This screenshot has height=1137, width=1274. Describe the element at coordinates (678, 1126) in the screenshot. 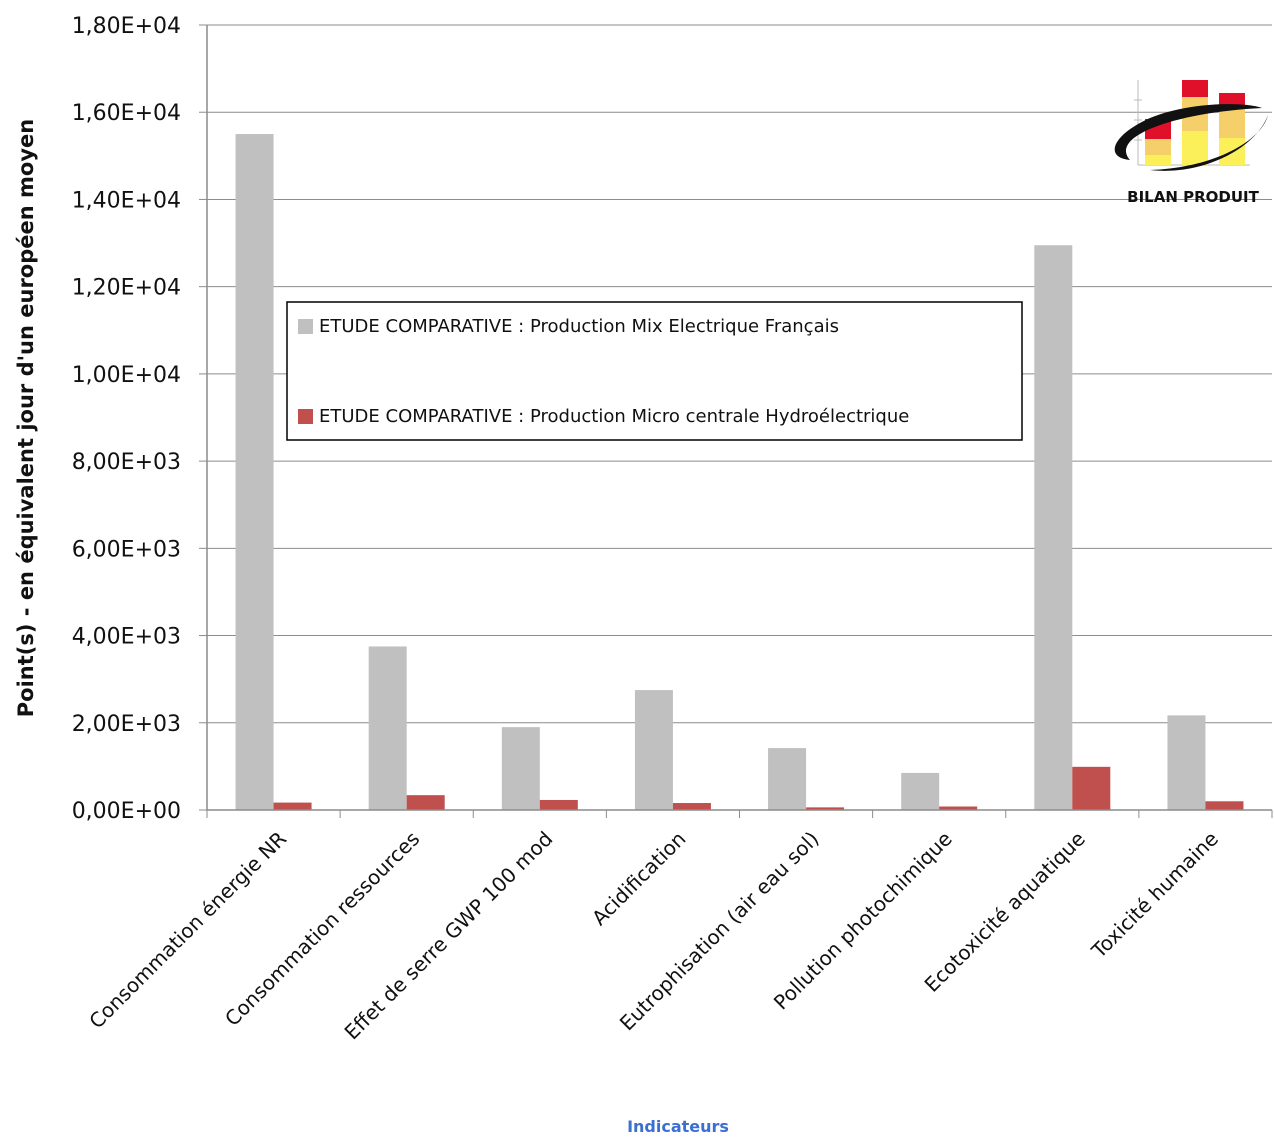

I see `x-axis-label: Indicateurs` at that location.